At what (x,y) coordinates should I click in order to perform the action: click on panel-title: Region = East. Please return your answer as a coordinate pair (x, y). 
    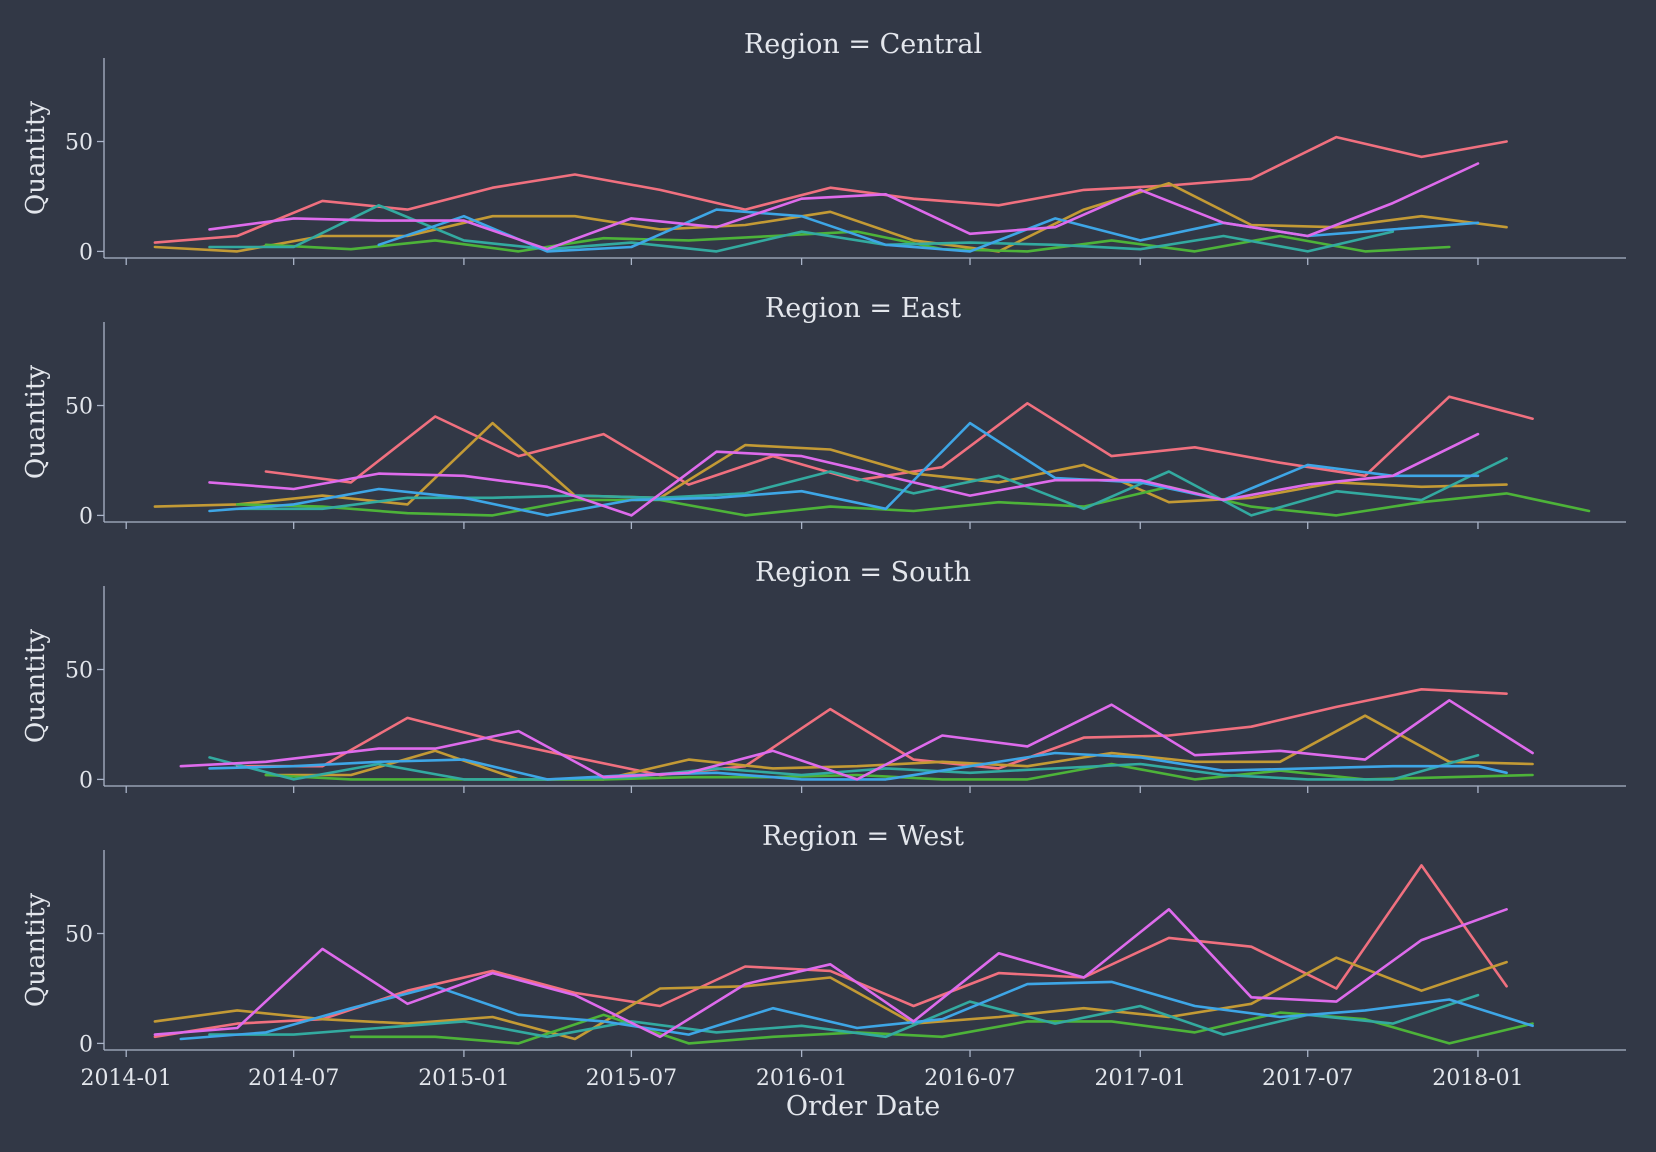
    Looking at the image, I should click on (863, 308).